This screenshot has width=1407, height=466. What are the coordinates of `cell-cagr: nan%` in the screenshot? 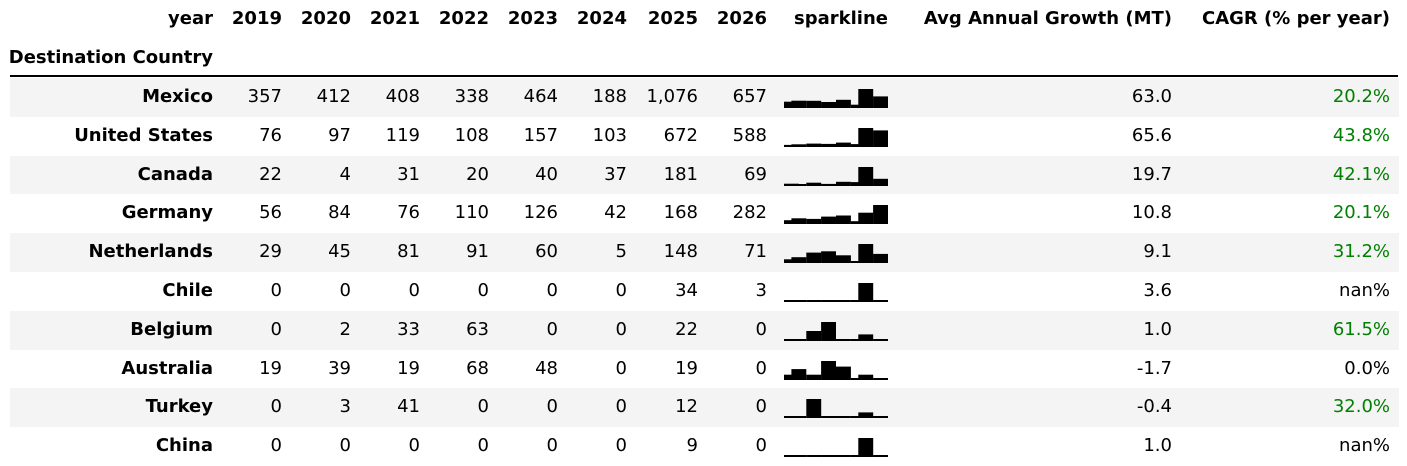 It's located at (1364, 290).